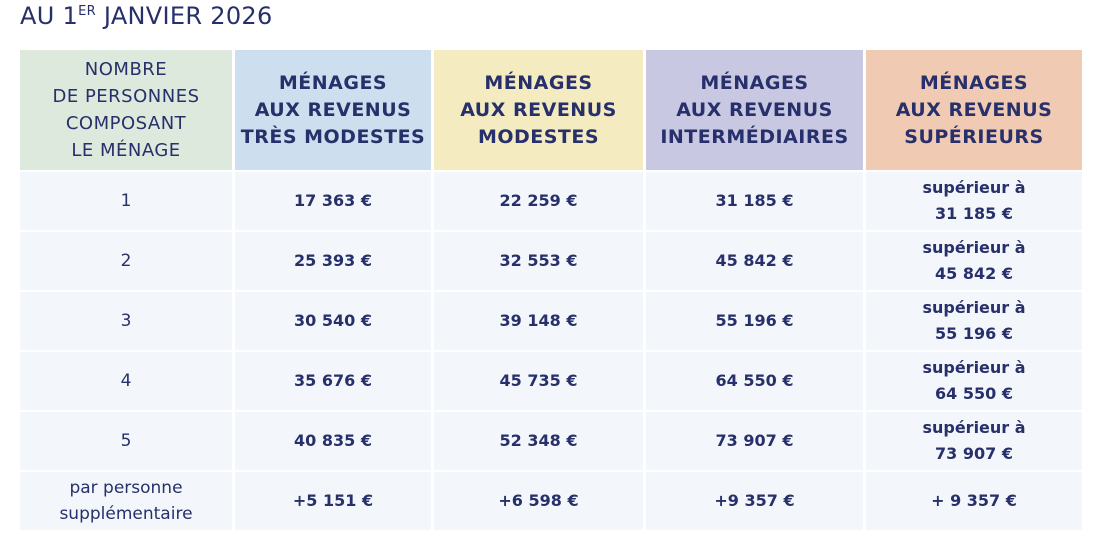 This screenshot has width=1100, height=550. I want to click on table-cell-superior: supérieur à 45 842 €, so click(974, 261).